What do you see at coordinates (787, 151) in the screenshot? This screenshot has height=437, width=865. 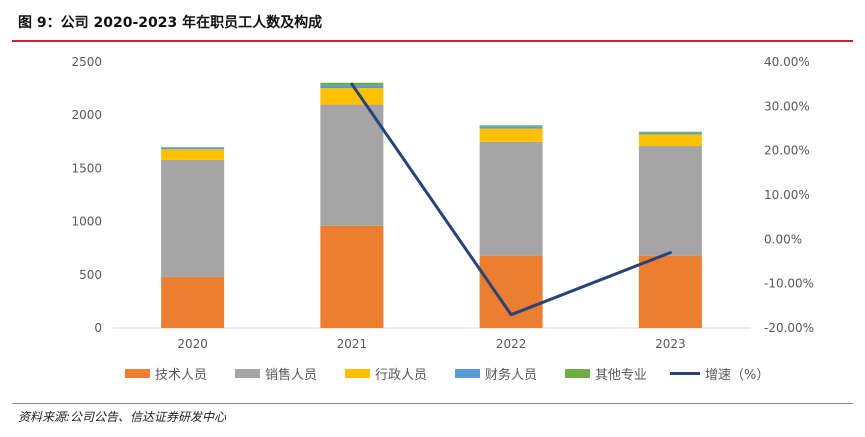 I see `right-axis-tick-label: 20.00%` at bounding box center [787, 151].